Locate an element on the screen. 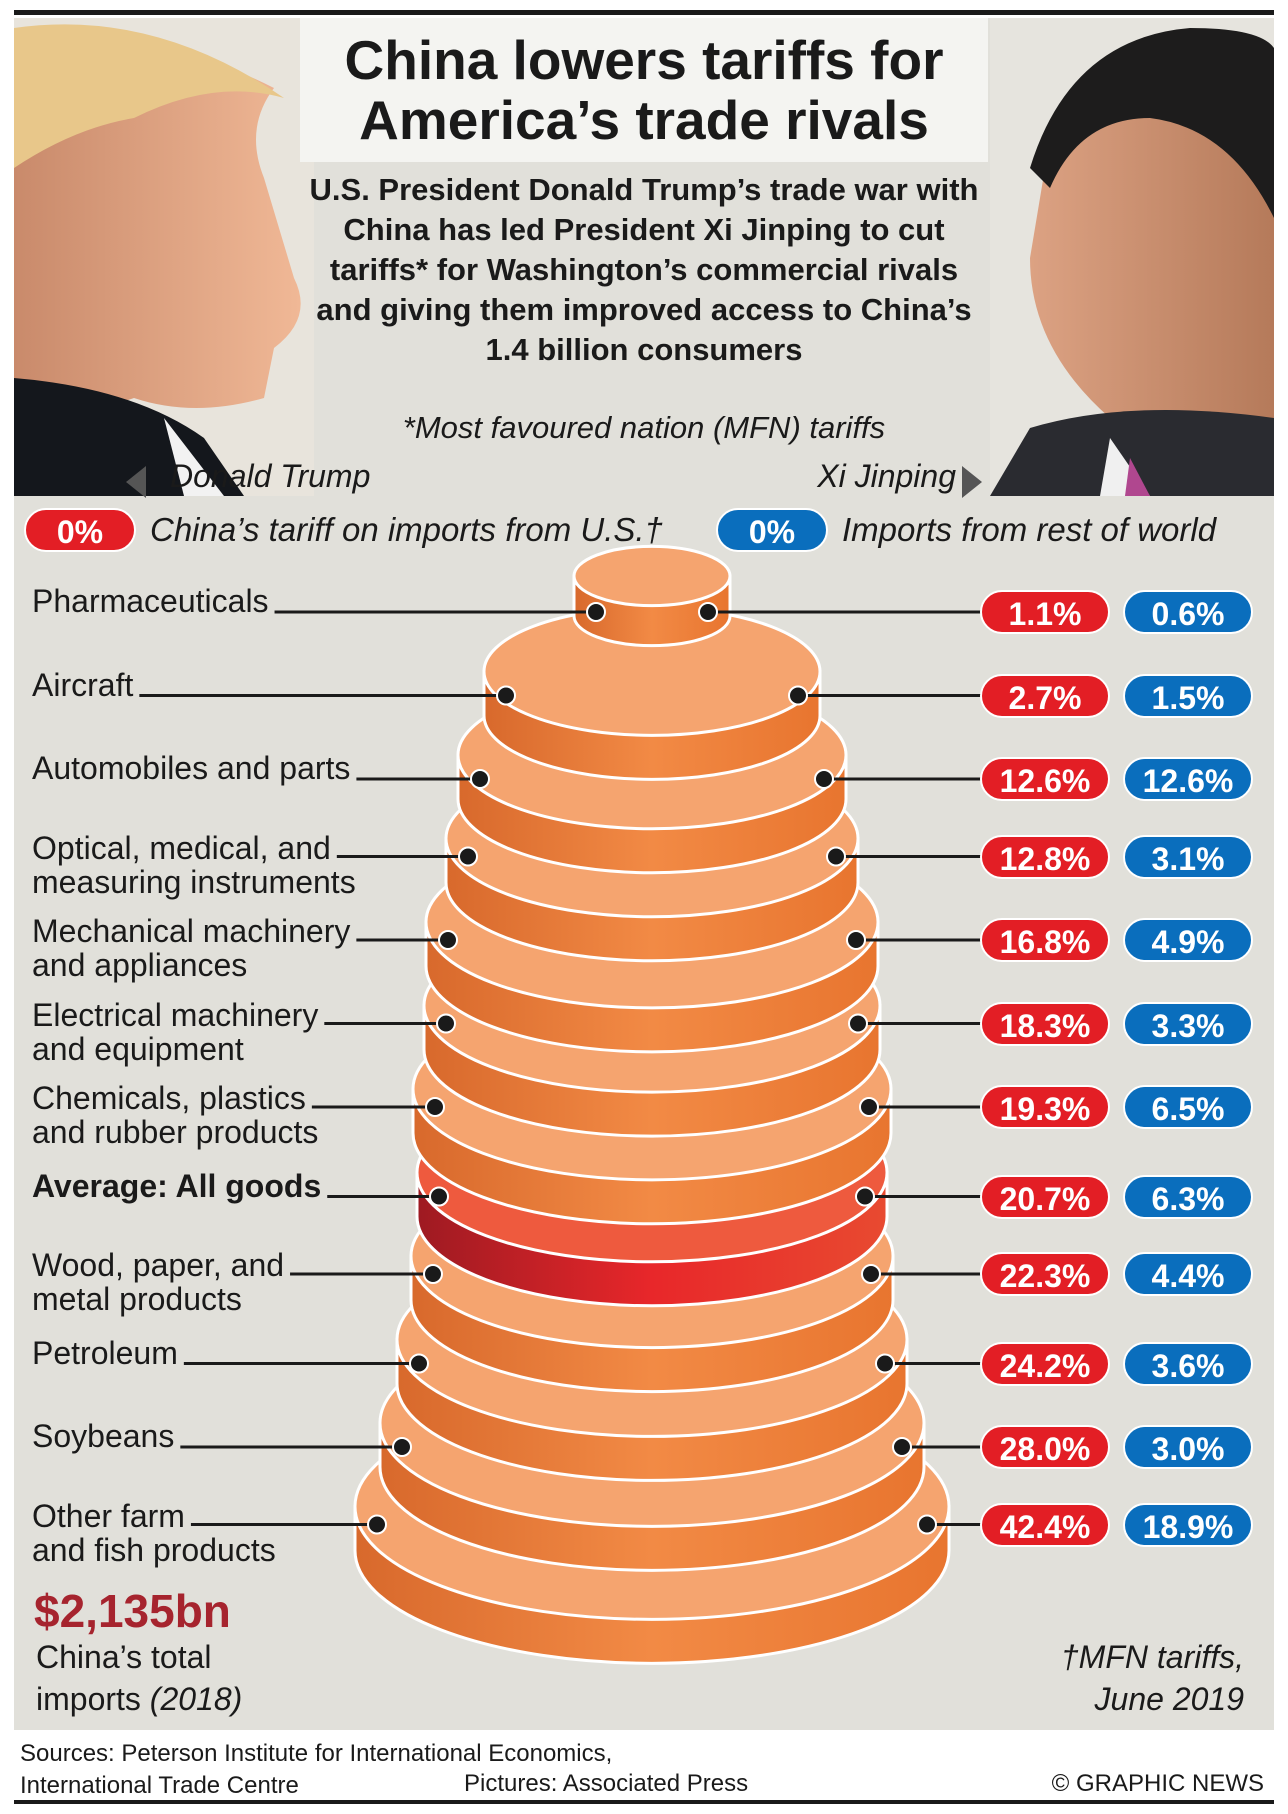 The width and height of the screenshot is (1288, 1814). trump-caption: Donald Trump is located at coordinates (270, 476).